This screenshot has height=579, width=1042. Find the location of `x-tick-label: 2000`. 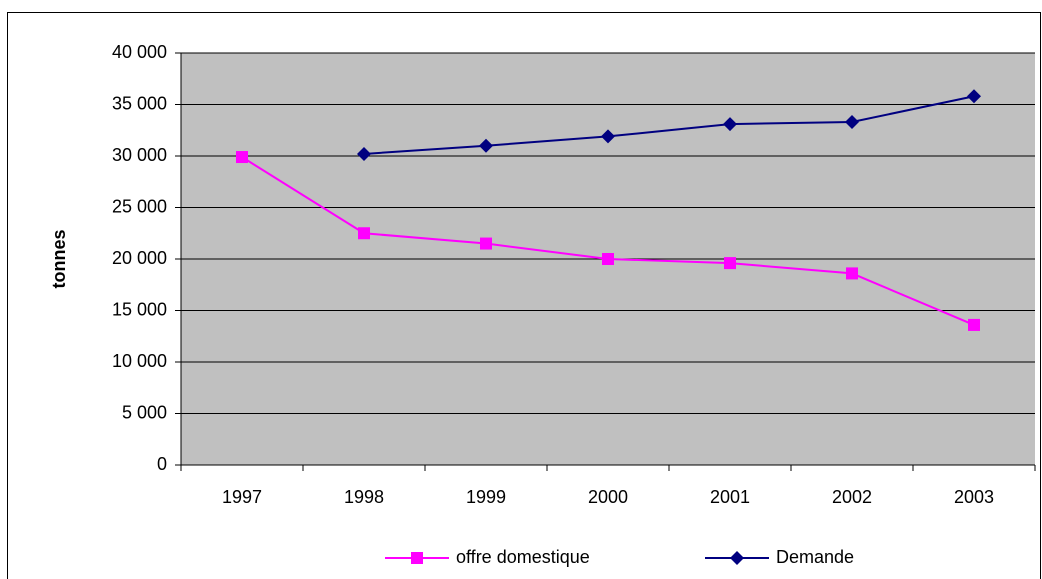

x-tick-label: 2000 is located at coordinates (608, 497).